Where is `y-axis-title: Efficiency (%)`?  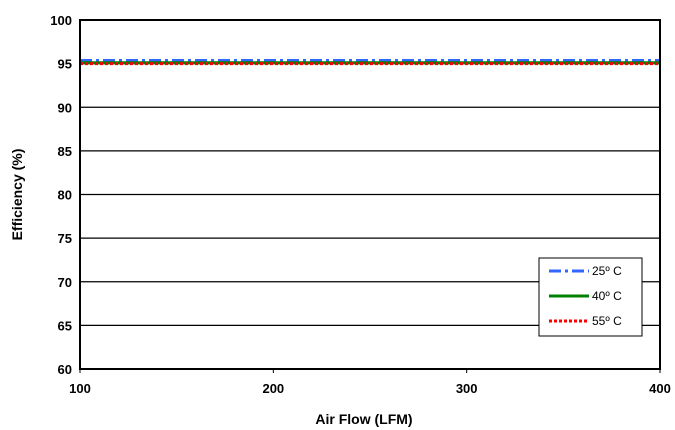 y-axis-title: Efficiency (%) is located at coordinates (17, 195).